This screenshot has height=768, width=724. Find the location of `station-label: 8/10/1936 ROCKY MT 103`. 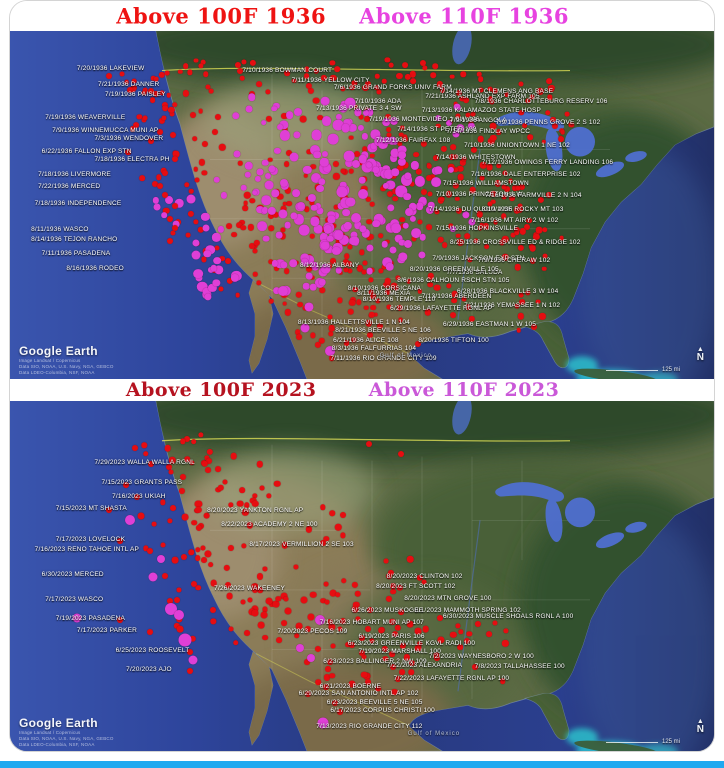

station-label: 8/10/1936 ROCKY MT 103 is located at coordinates (522, 209).